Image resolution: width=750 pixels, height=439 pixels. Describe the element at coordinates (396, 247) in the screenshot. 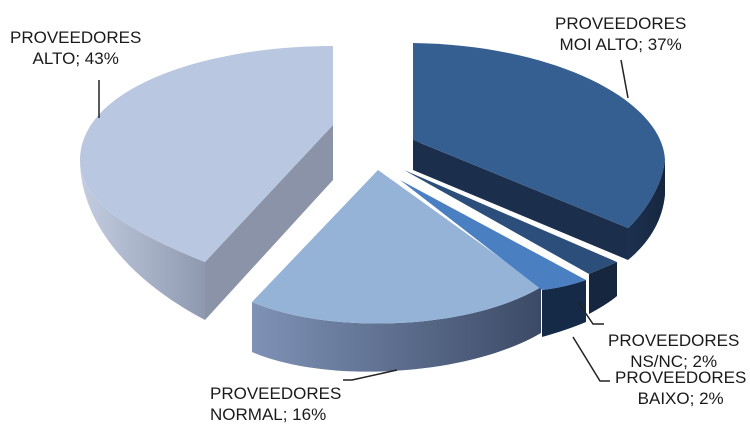

I see `slice-normal-top` at that location.